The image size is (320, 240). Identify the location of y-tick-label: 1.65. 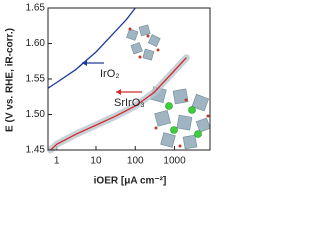
(36, 8).